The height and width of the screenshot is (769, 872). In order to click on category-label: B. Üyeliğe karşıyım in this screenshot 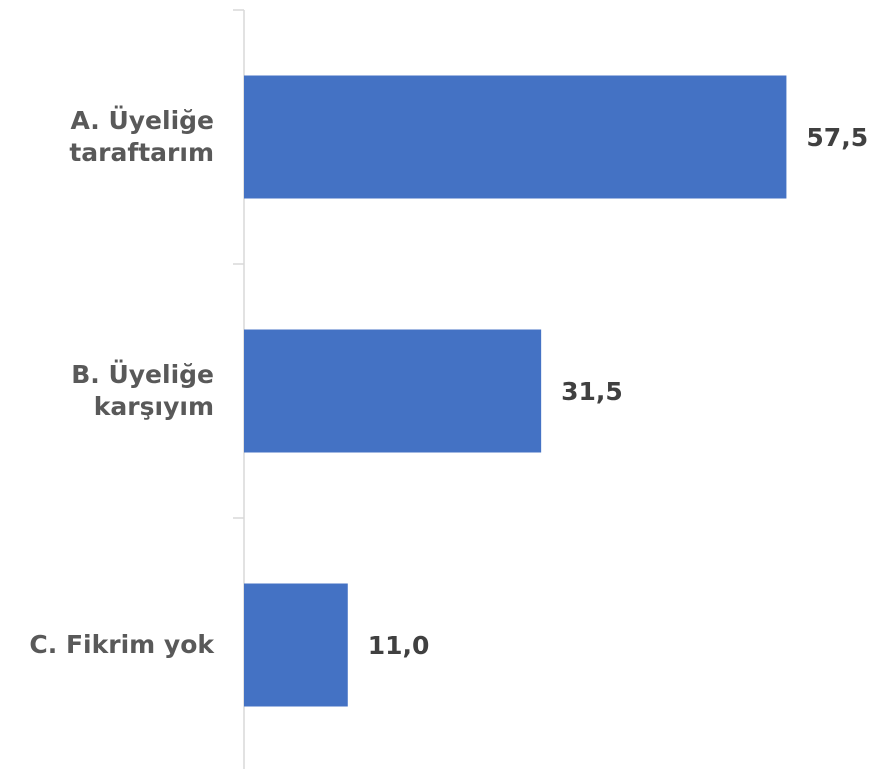, I will do `click(142, 390)`.